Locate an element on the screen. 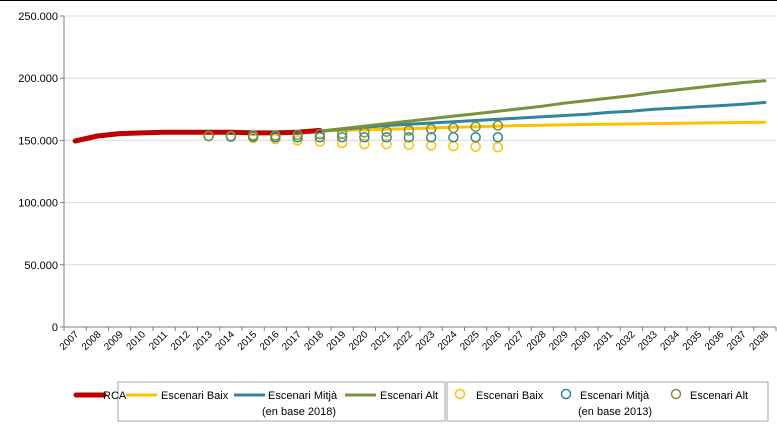  y-tick-label: 200.000 is located at coordinates (38, 79).